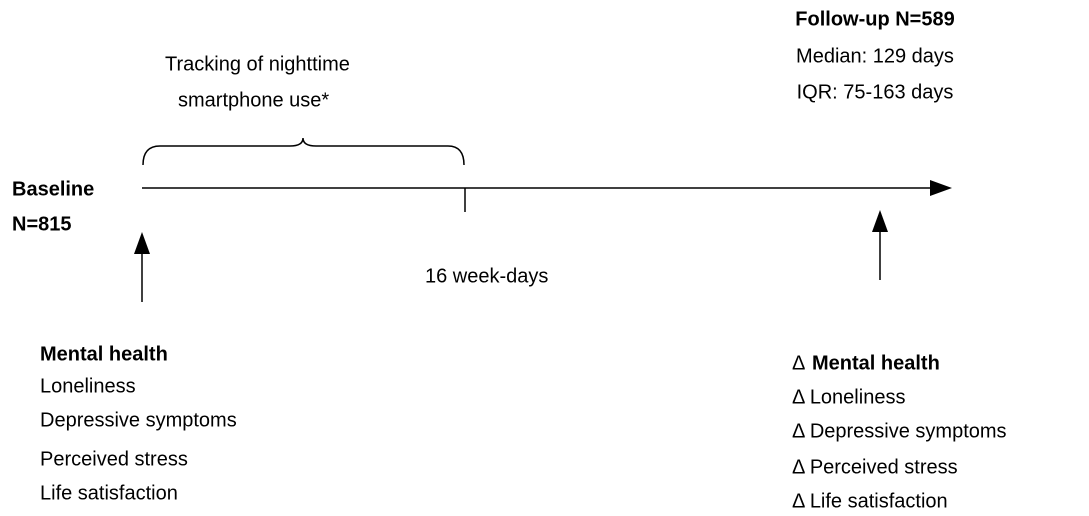 This screenshot has height=516, width=1089. What do you see at coordinates (138, 420) in the screenshot?
I see `measure-item: Depressive symptoms` at bounding box center [138, 420].